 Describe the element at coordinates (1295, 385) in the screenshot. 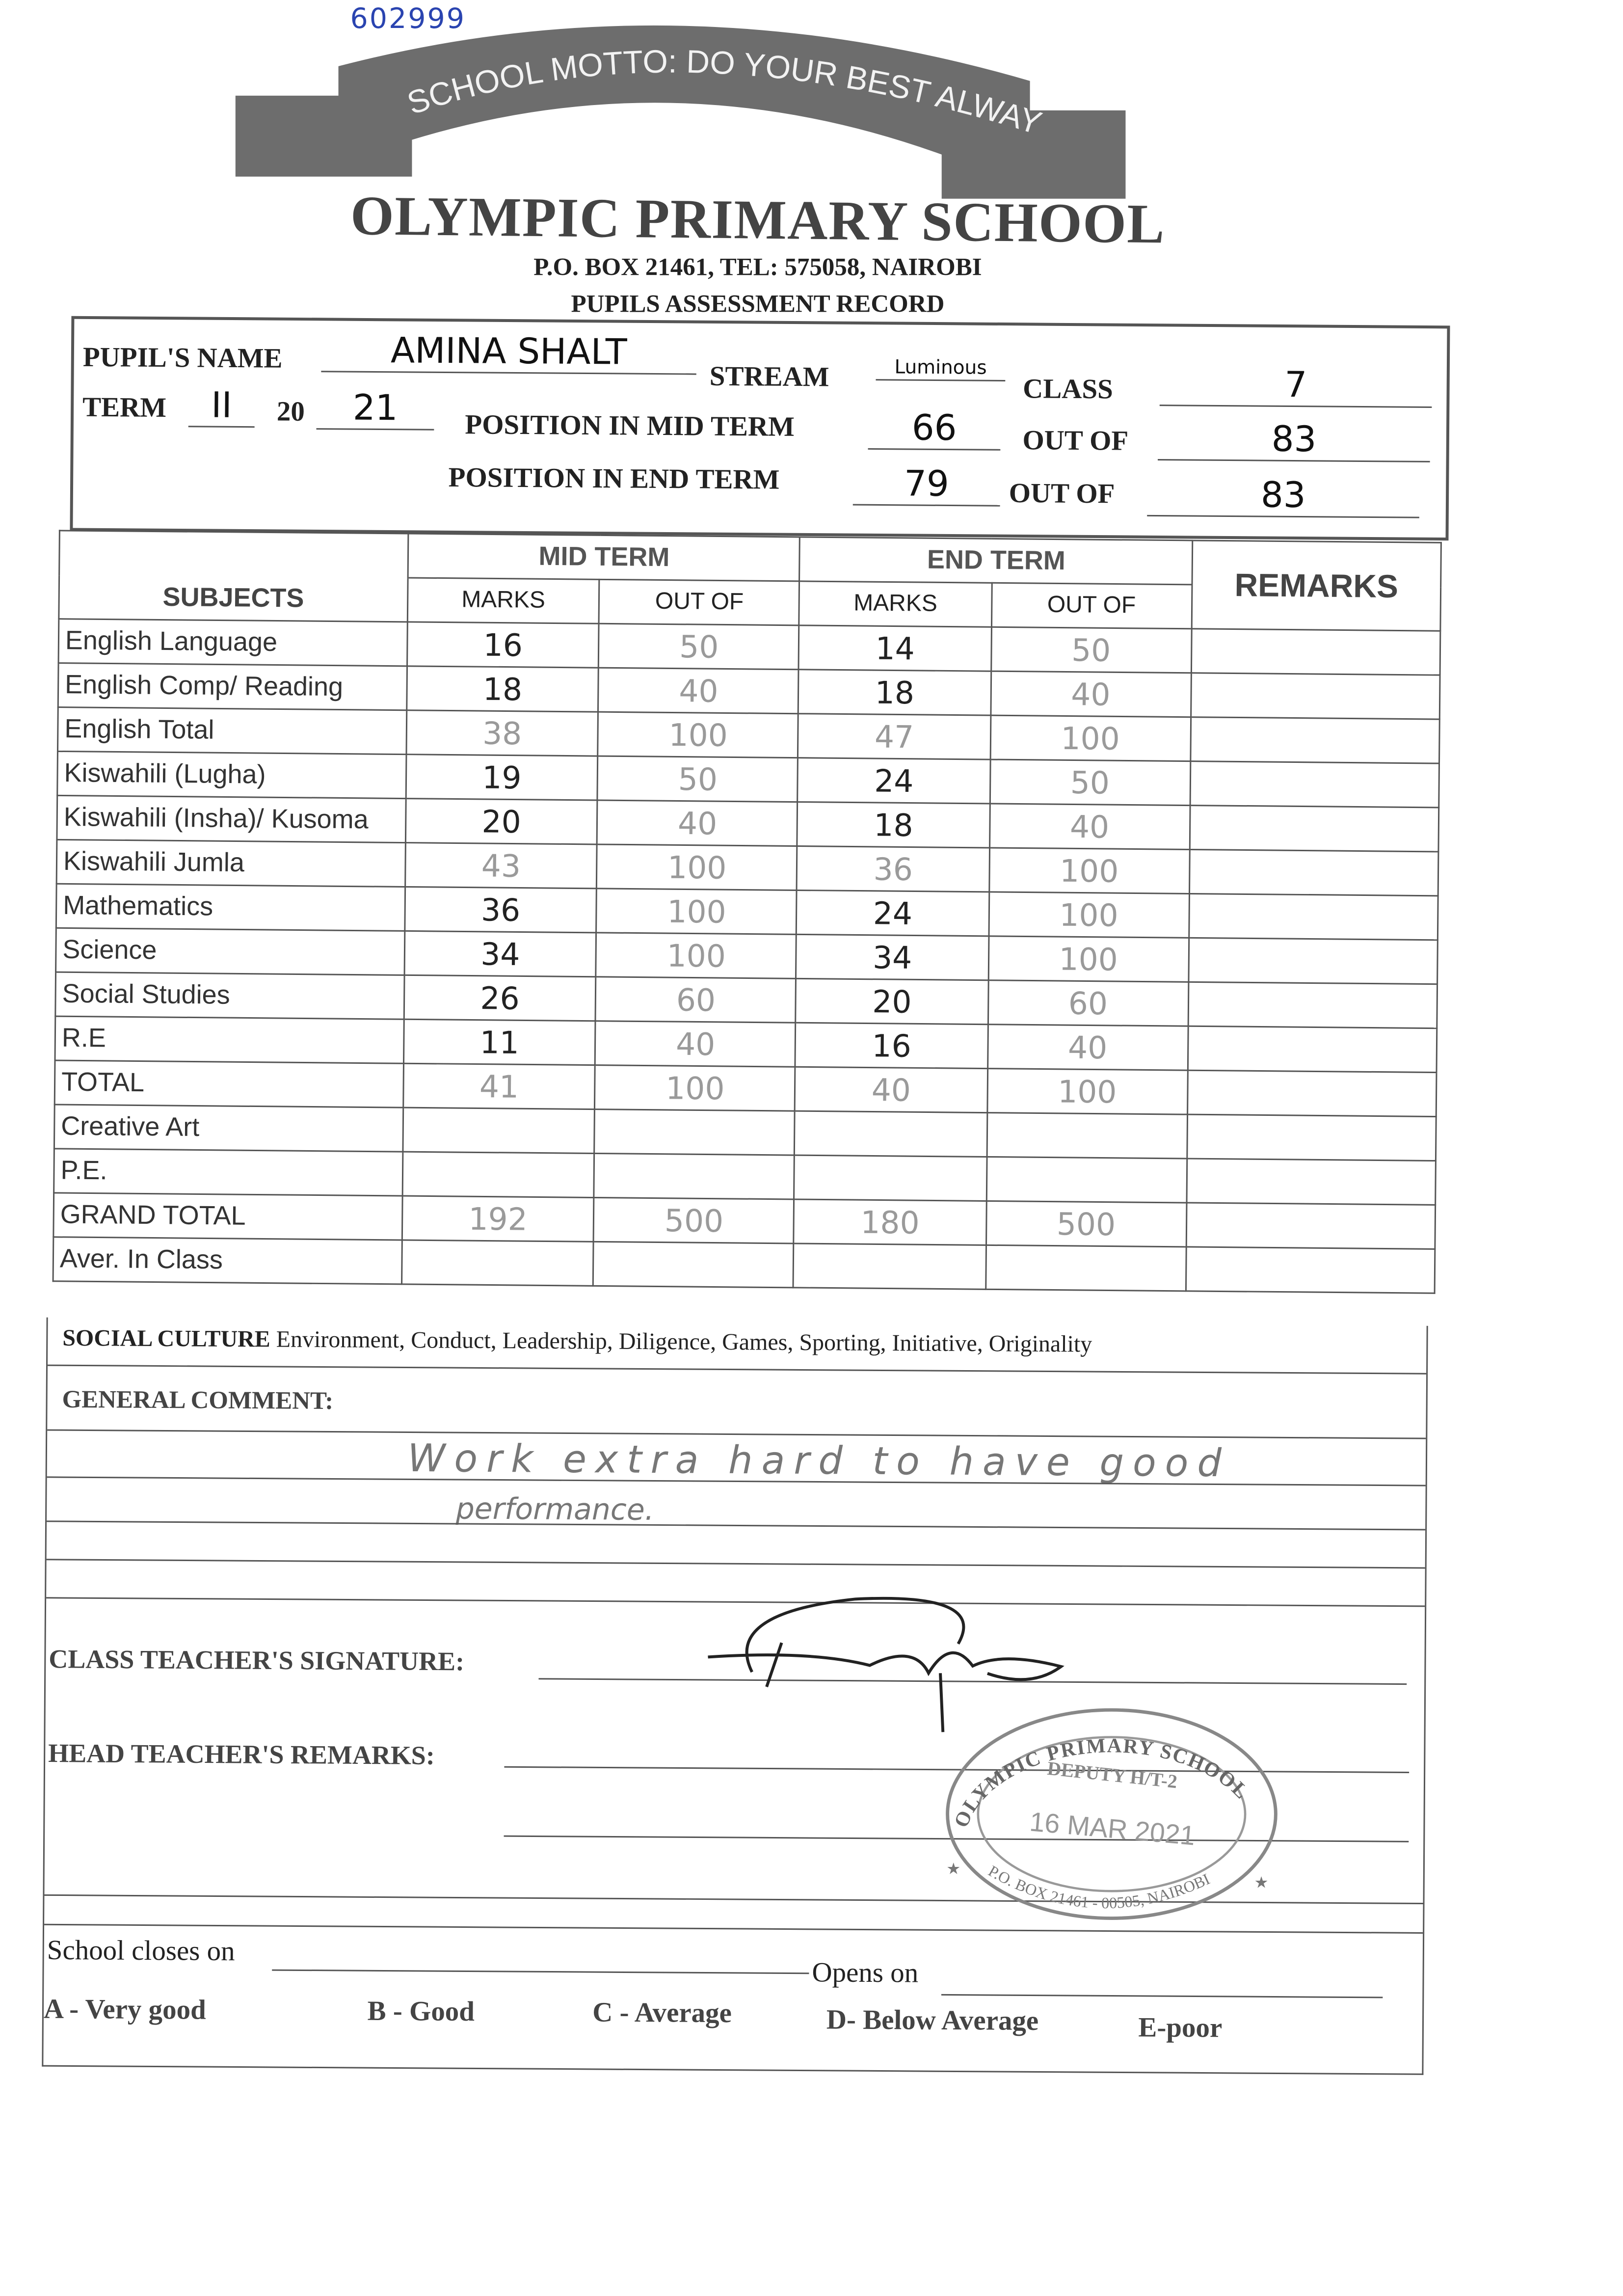

I see `class-value: 7` at that location.